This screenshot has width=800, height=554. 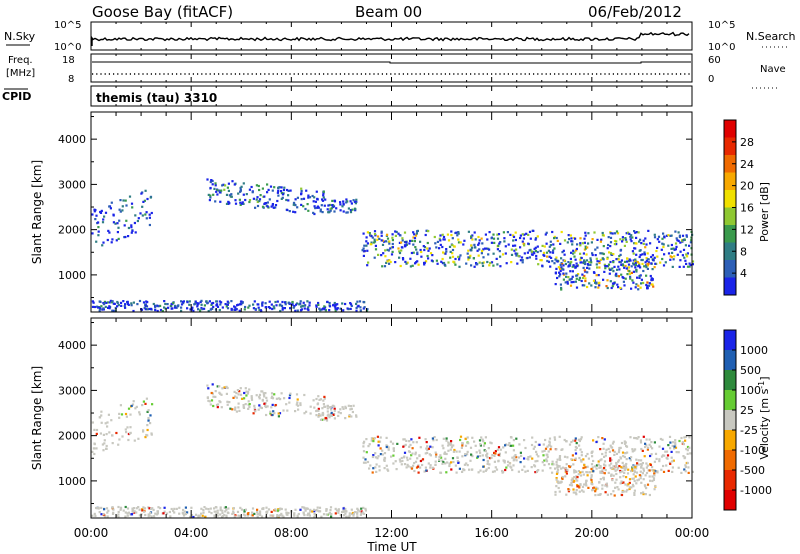 What do you see at coordinates (72, 481) in the screenshot?
I see `velocity-ytick-label: 1000` at bounding box center [72, 481].